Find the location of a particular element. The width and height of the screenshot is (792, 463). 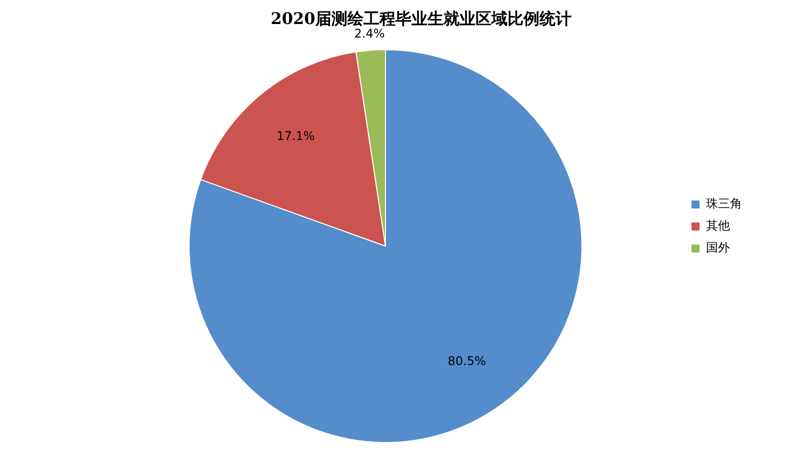

legend-label: 国外 is located at coordinates (718, 247).